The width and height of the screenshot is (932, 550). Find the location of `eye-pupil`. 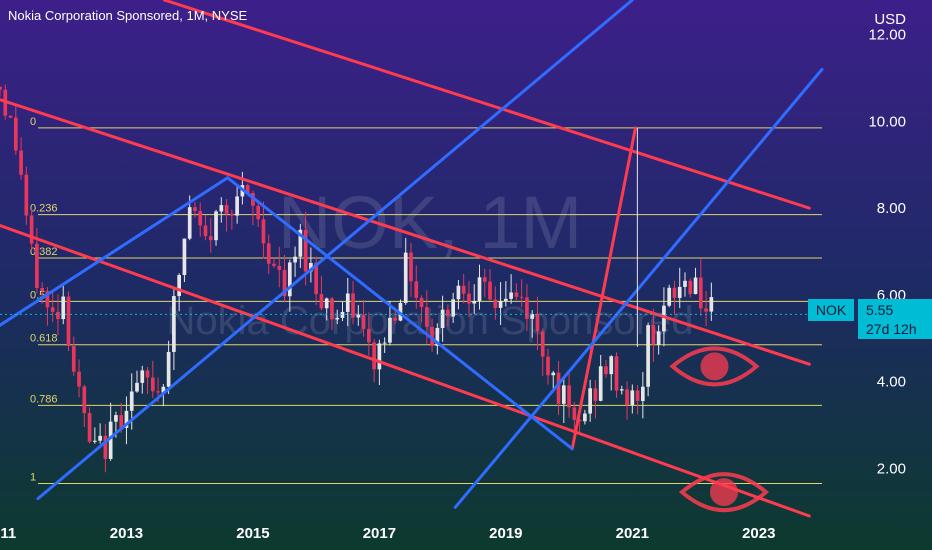

eye-pupil is located at coordinates (714, 366).